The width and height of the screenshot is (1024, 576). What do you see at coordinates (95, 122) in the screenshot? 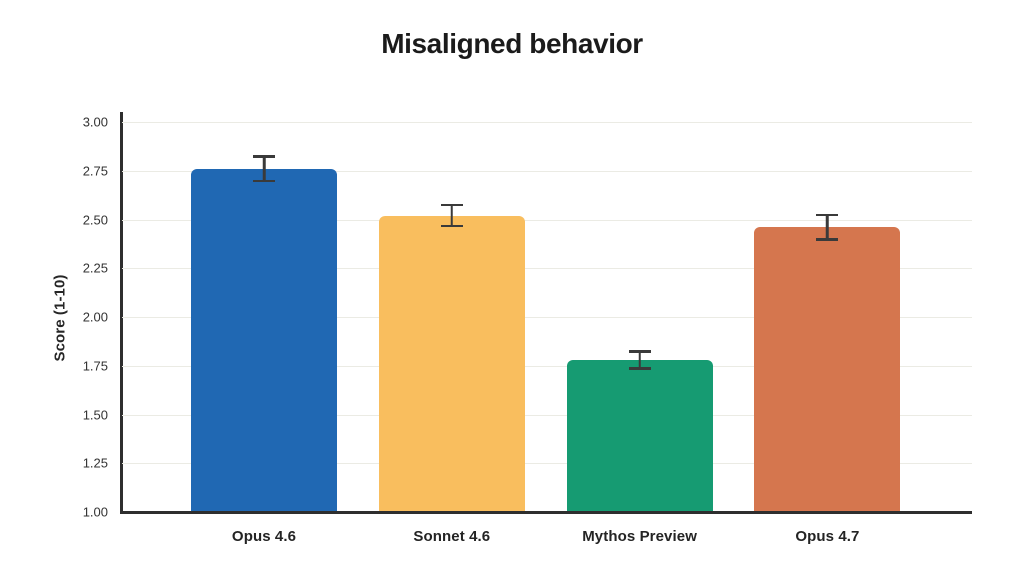
I see `y-tick-label-3.00: 3.00` at bounding box center [95, 122].